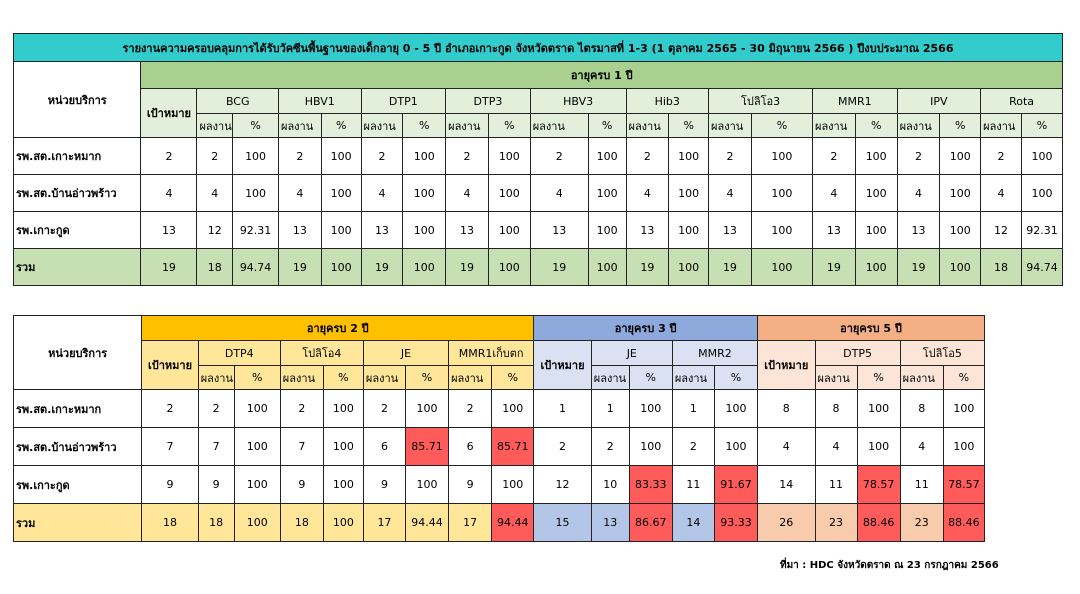  What do you see at coordinates (255, 230) in the screenshot?
I see `data-cell: 92.31` at bounding box center [255, 230].